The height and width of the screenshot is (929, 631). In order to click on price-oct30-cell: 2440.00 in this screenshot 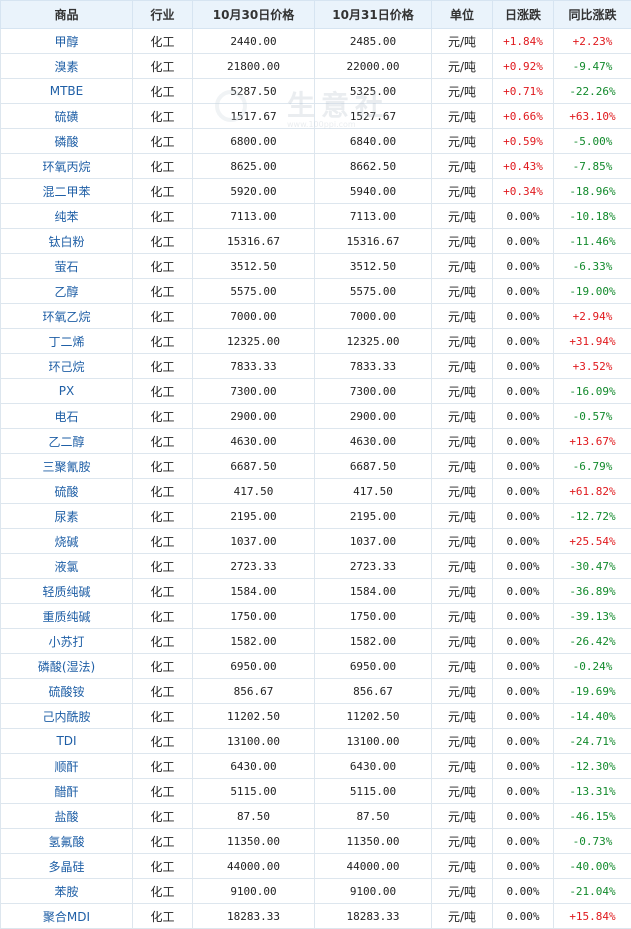, I will do `click(253, 41)`.